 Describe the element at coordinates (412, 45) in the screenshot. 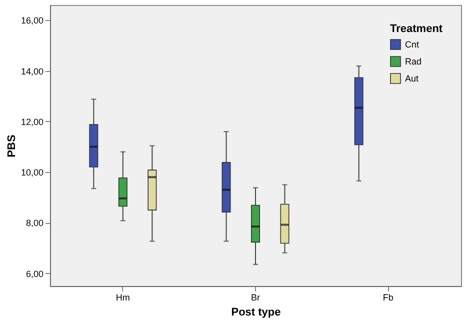

I see `legend-label: Cnt` at that location.